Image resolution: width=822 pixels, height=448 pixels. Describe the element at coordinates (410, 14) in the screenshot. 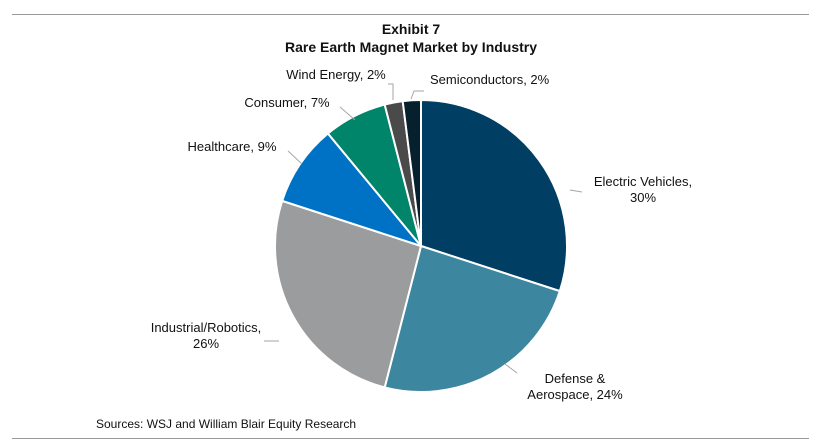

I see `top-rule` at that location.